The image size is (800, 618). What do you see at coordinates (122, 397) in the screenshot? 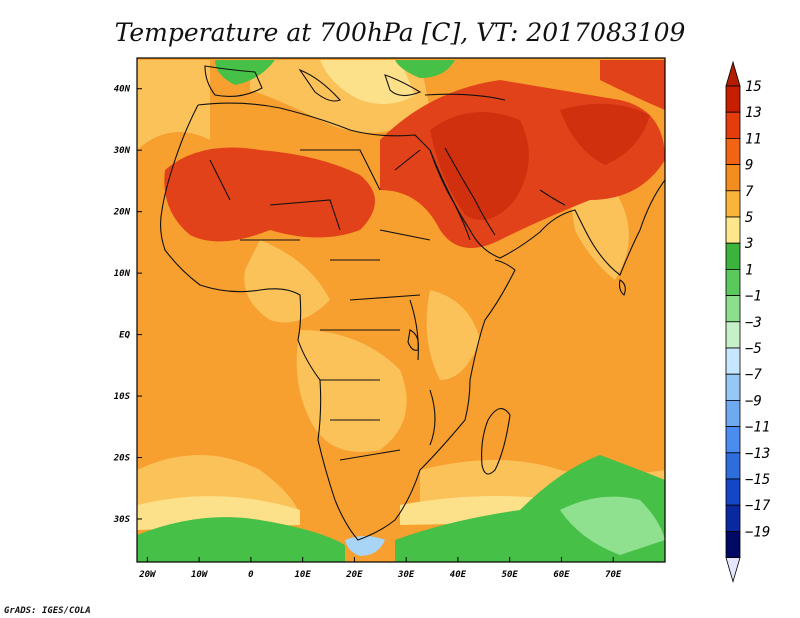
I see `lat-tick-label: 10S` at bounding box center [122, 397].